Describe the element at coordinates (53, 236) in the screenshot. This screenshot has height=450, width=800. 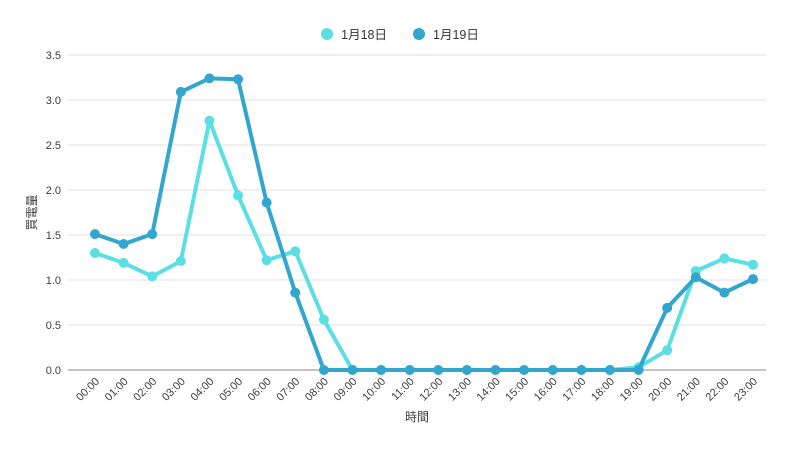
I see `svg-text: 1.5` at that location.